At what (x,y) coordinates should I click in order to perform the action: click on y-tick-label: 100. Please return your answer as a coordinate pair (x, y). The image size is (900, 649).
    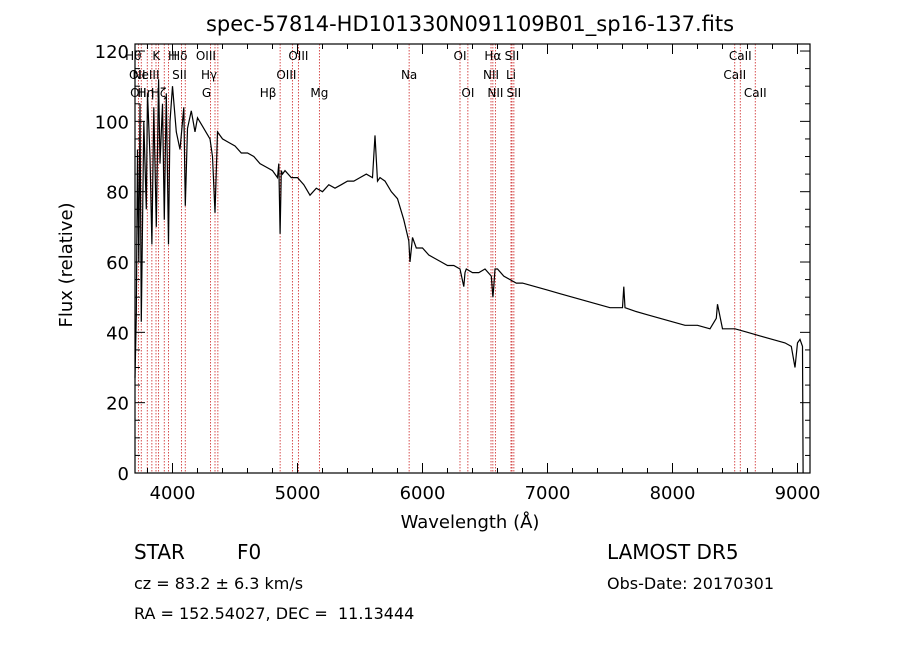
    Looking at the image, I should click on (112, 122).